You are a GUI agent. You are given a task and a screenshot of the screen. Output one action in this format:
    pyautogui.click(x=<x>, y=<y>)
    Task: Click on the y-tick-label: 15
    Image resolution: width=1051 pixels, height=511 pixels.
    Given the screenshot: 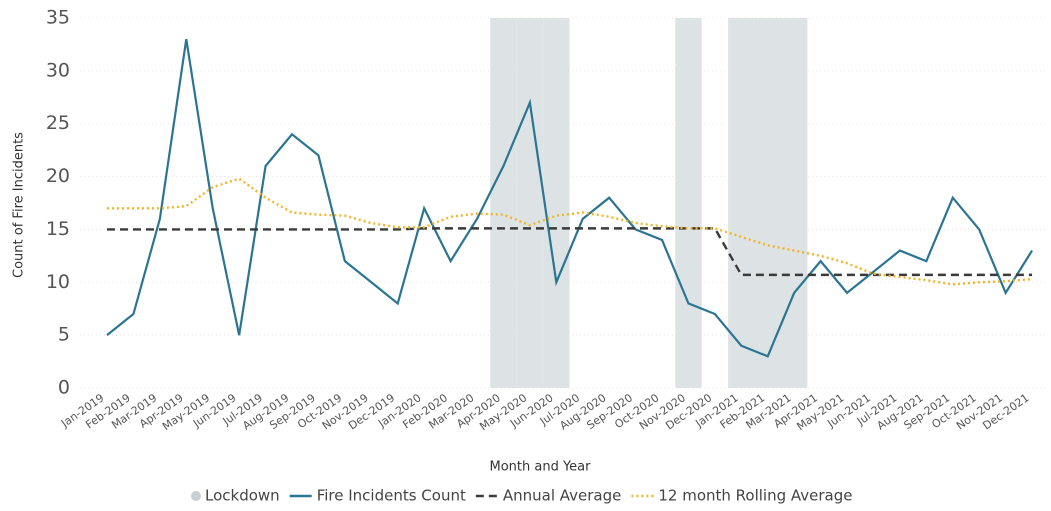 What is the action you would take?
    pyautogui.click(x=58, y=229)
    